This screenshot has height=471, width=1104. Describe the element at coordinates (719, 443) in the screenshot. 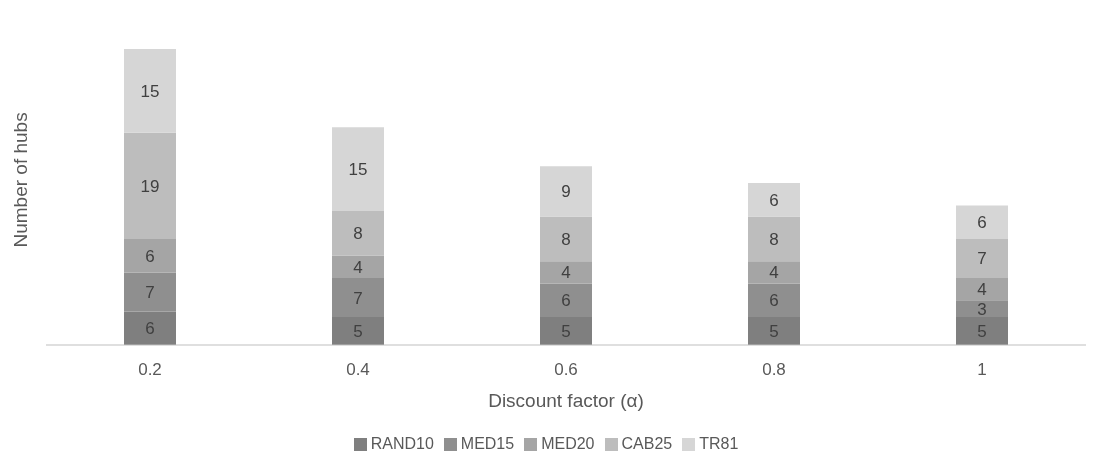

I see `legend-label: TR81` at that location.